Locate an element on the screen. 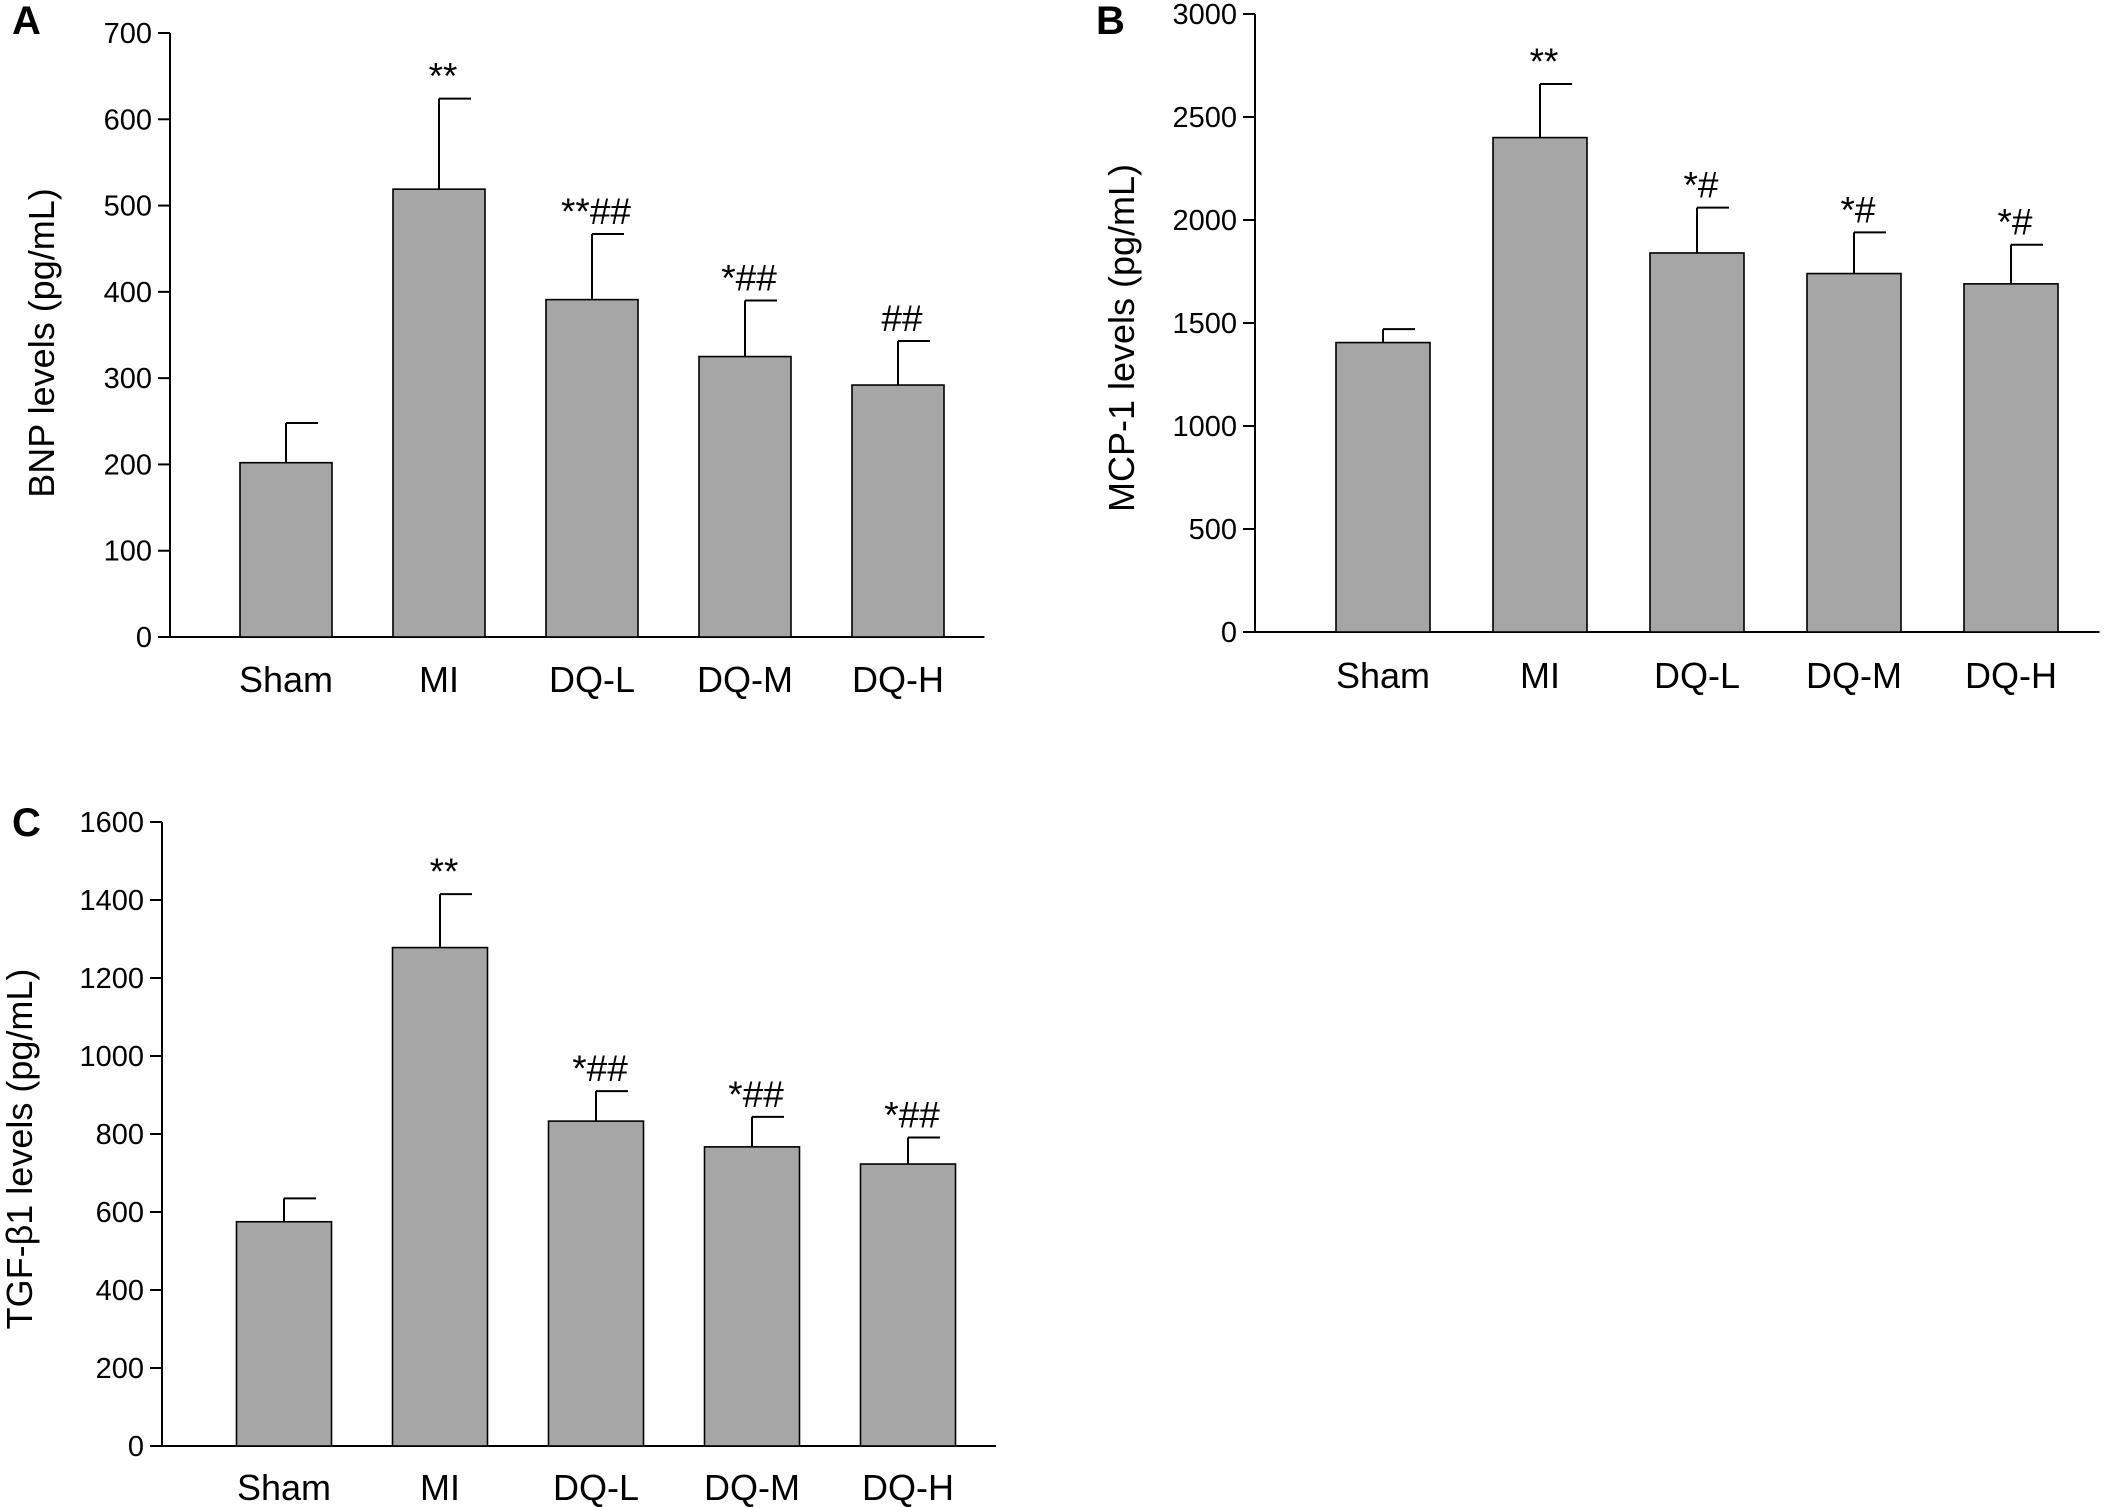 The height and width of the screenshot is (1507, 2128). y-tick-label: 2500 is located at coordinates (1204, 118).